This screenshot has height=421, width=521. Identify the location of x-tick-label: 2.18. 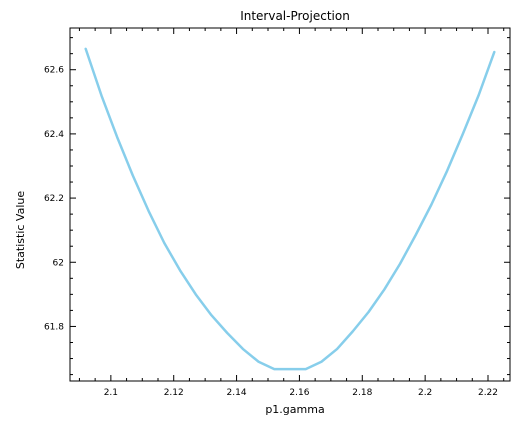
(362, 393).